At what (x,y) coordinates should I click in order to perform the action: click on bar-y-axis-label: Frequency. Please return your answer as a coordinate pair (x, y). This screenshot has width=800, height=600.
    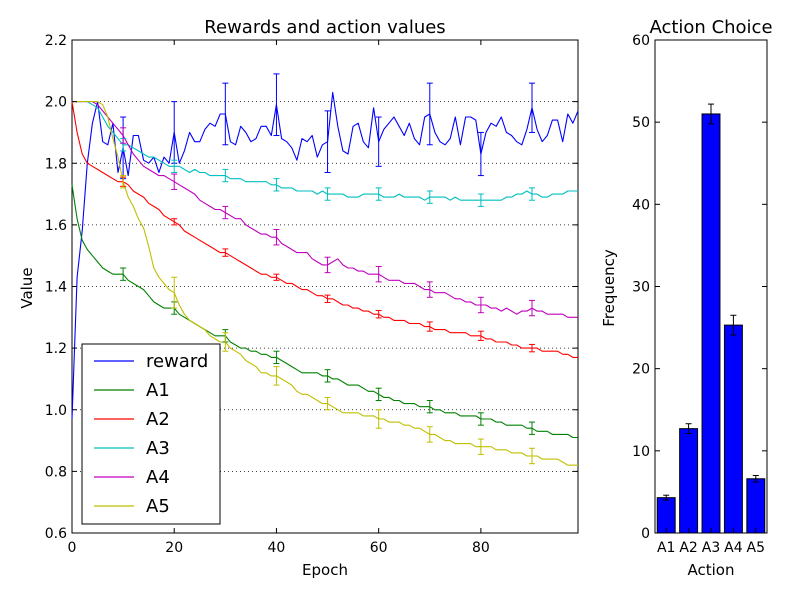
    Looking at the image, I should click on (609, 288).